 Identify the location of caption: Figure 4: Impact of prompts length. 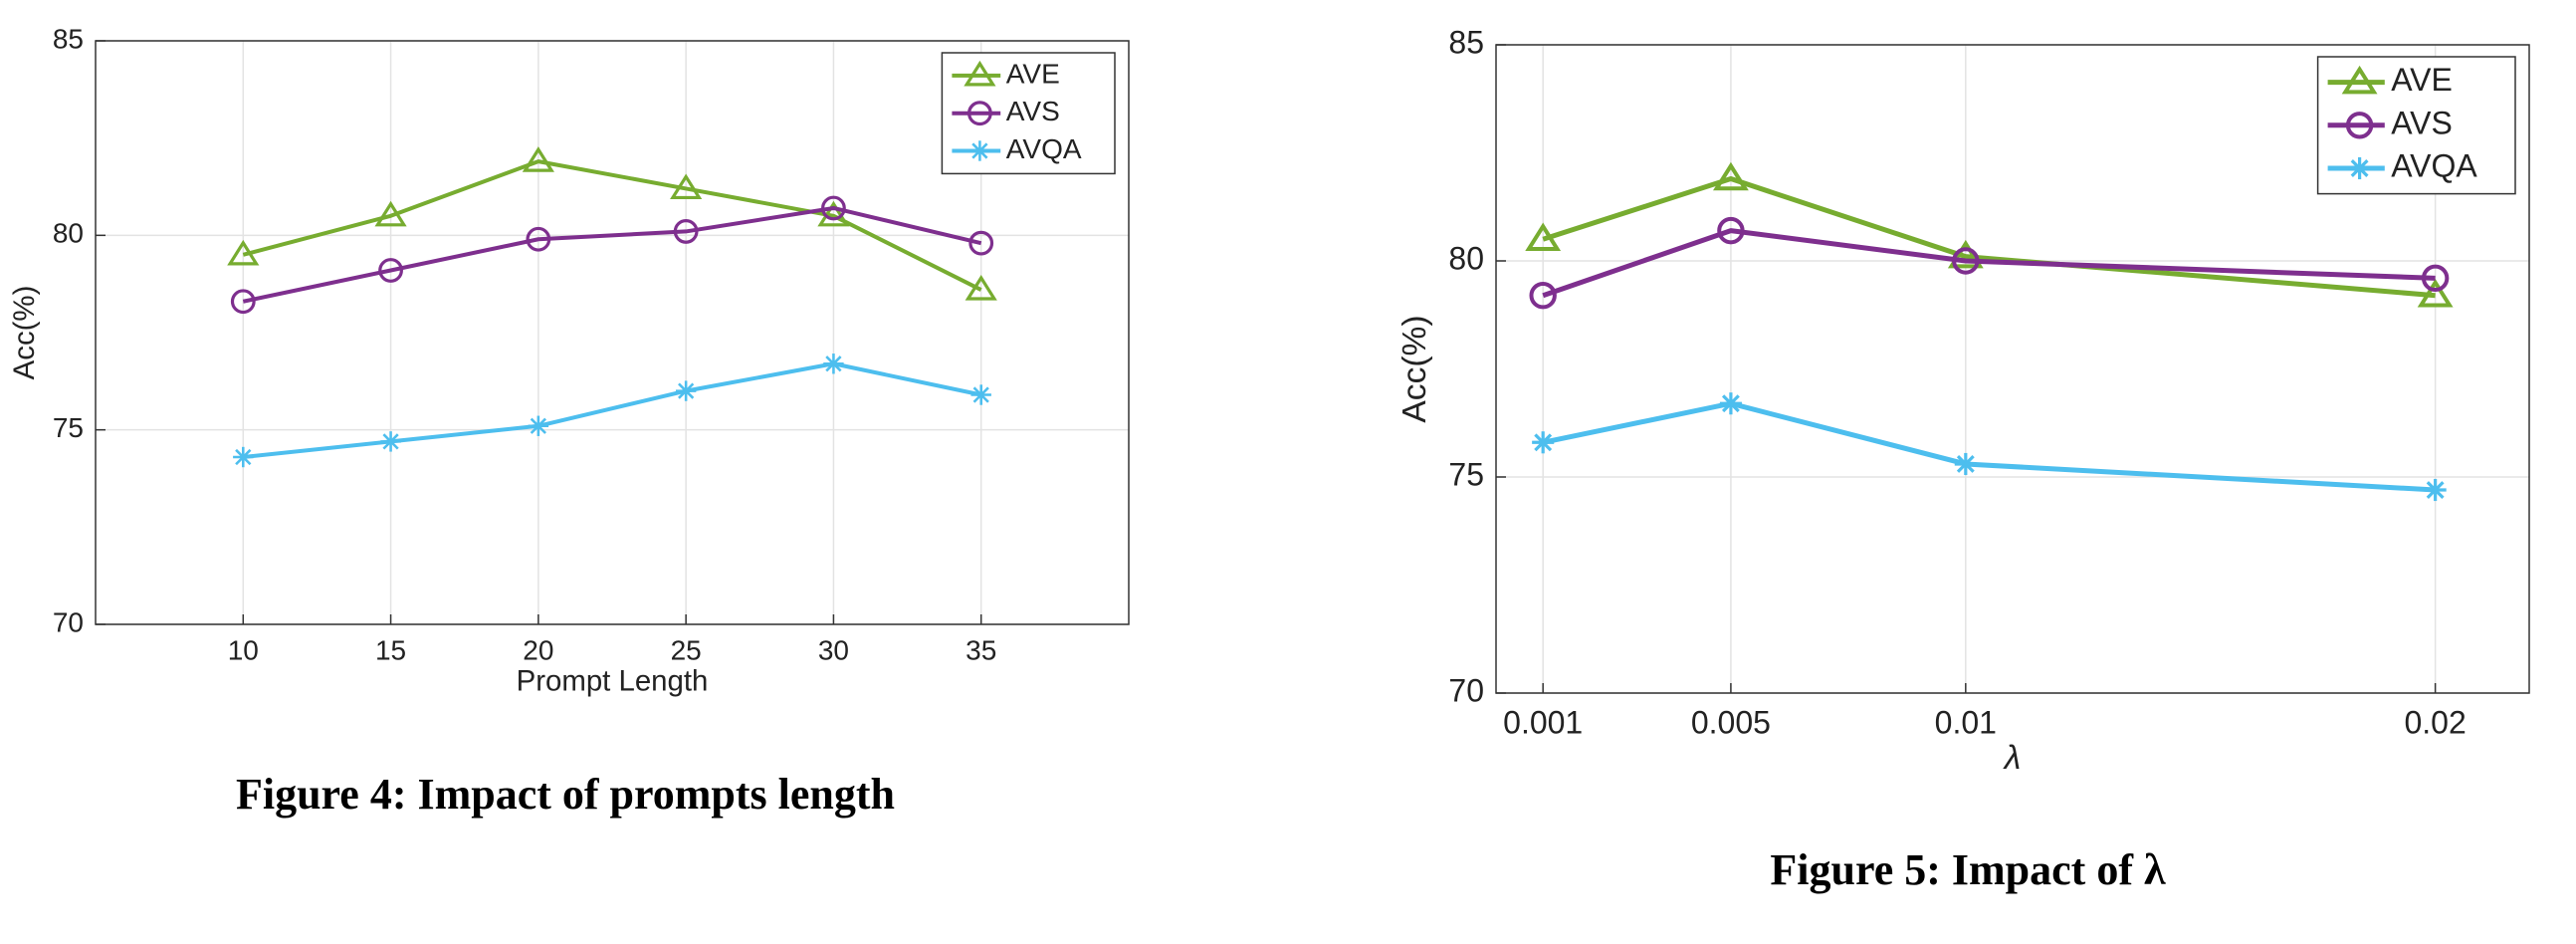
(565, 795).